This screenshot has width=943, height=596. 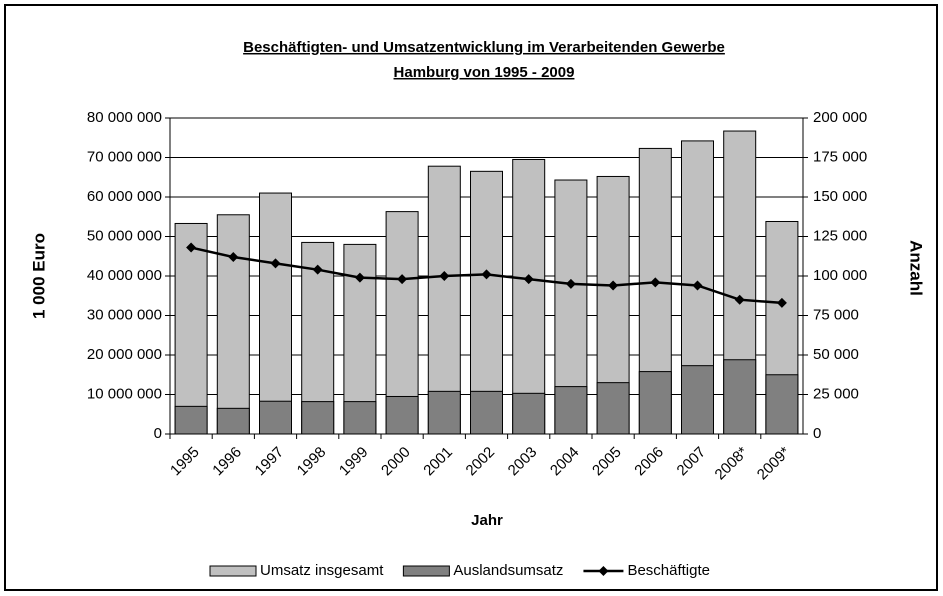 What do you see at coordinates (508, 570) in the screenshot?
I see `legend-label: Auslandsumsatz` at bounding box center [508, 570].